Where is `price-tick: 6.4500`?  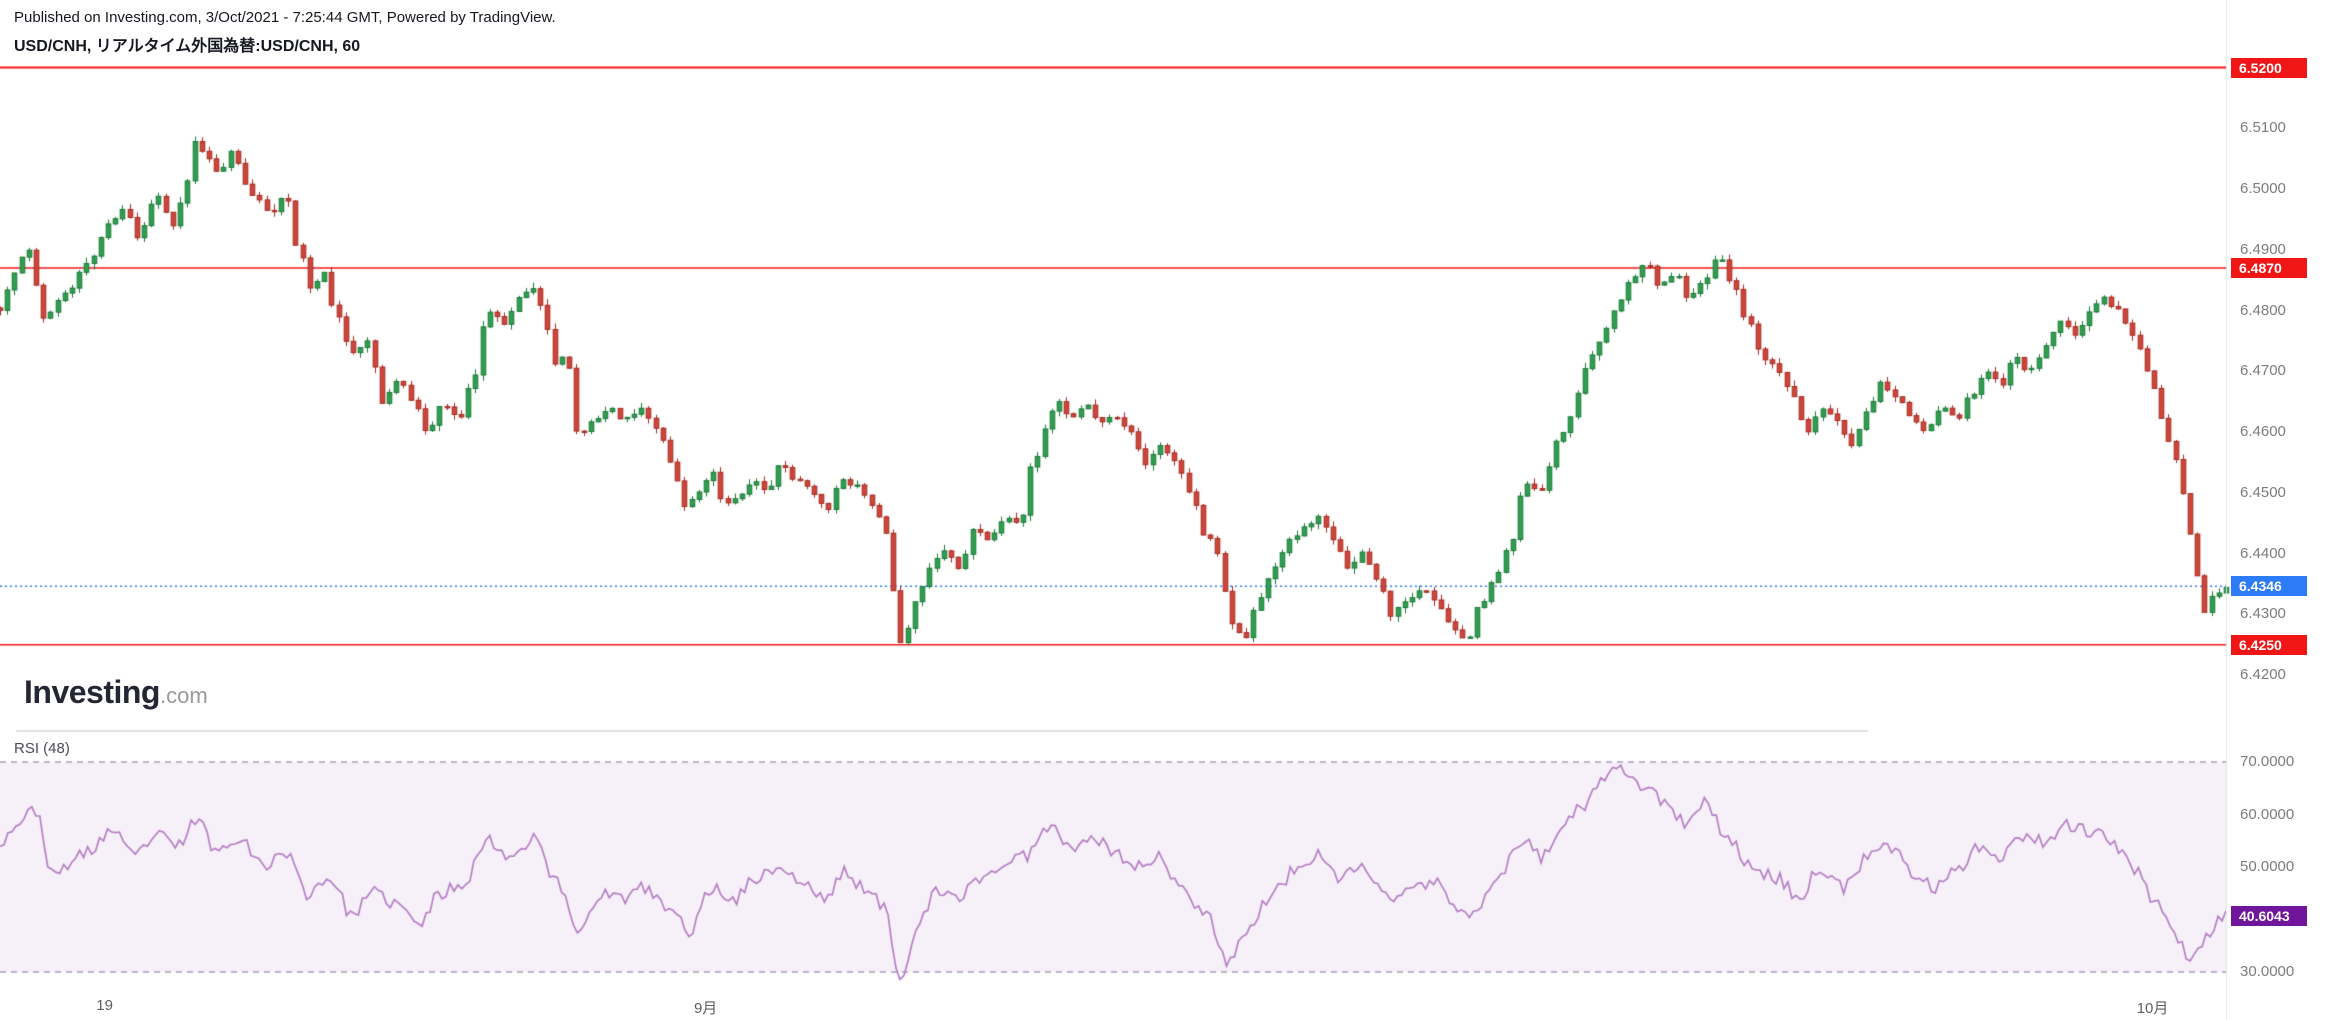
price-tick: 6.4500 is located at coordinates (2263, 492).